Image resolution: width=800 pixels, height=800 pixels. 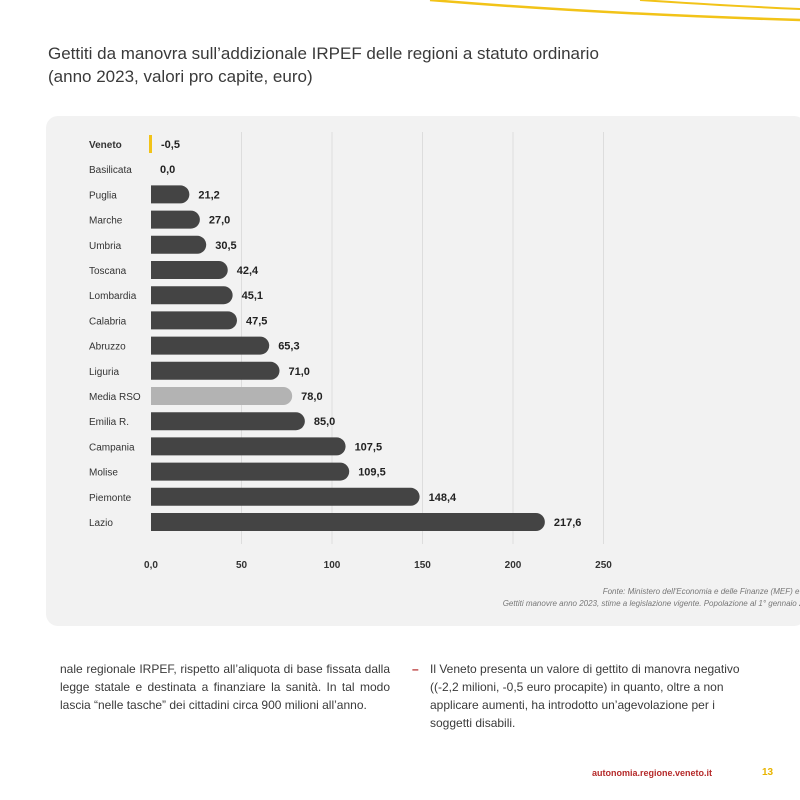 I want to click on x-tick-label-250: 250, so click(x=603, y=565).